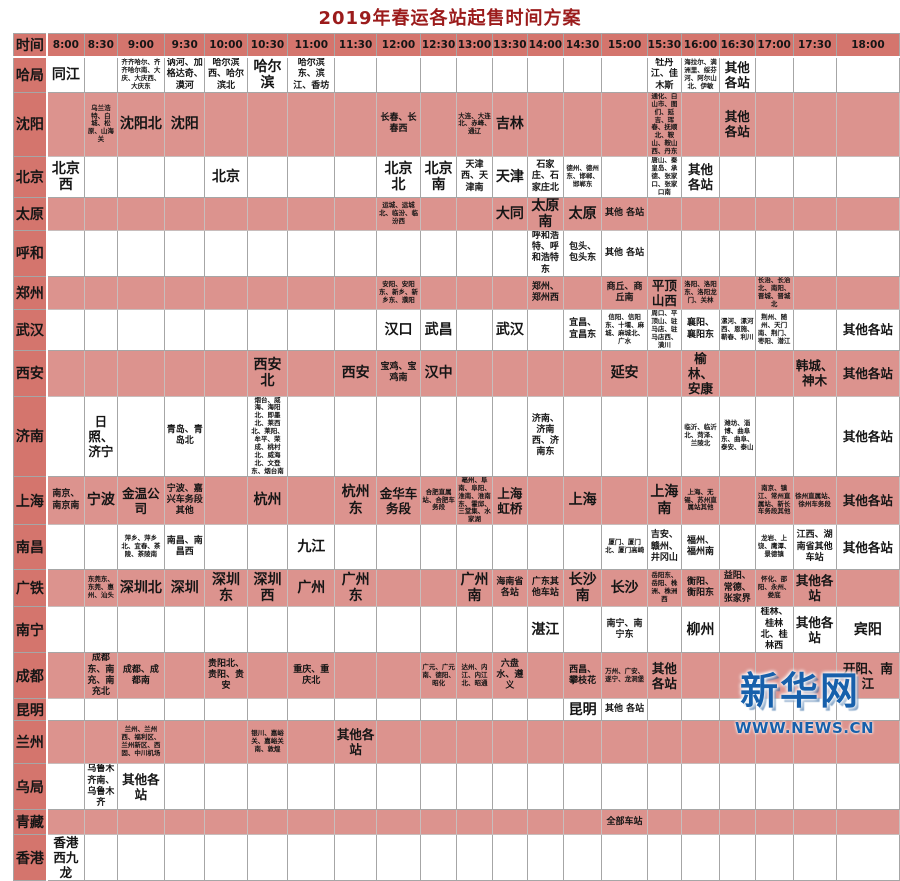  Describe the element at coordinates (30, 547) in the screenshot. I see `bureau-label: 南昌` at that location.